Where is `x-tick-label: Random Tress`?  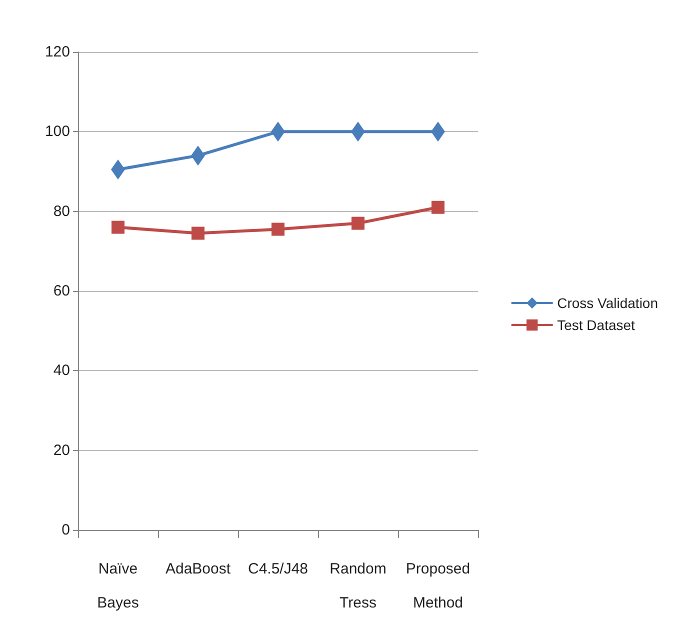 x-tick-label: Random Tress is located at coordinates (358, 586).